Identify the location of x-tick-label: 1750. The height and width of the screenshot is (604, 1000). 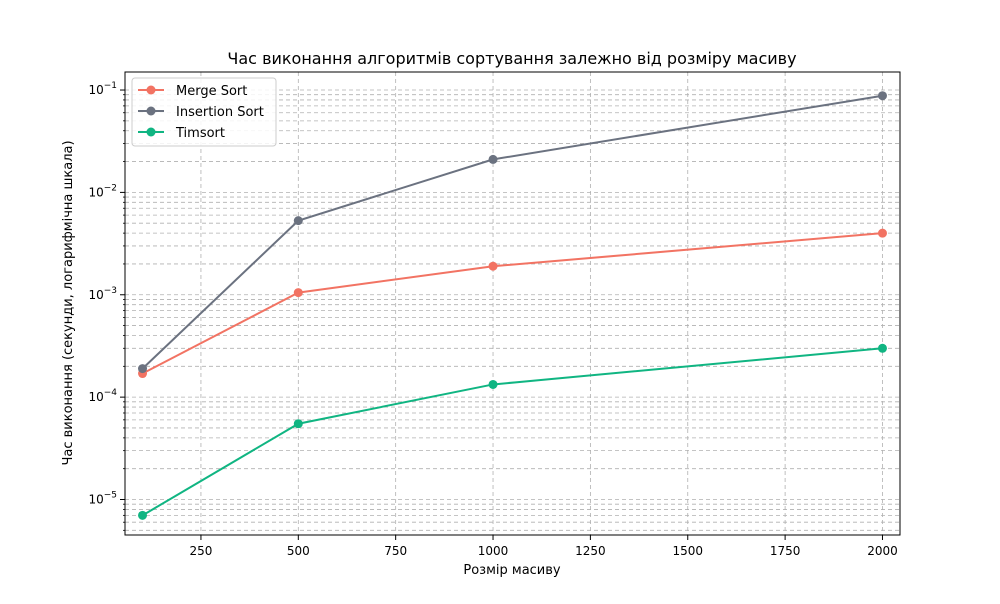
(785, 551).